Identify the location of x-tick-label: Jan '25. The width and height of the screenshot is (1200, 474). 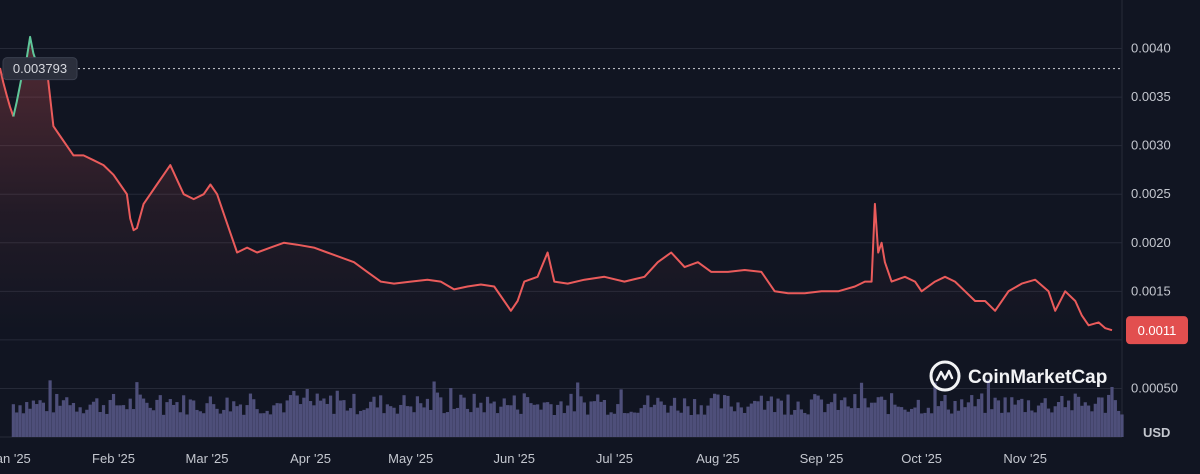
(15, 458).